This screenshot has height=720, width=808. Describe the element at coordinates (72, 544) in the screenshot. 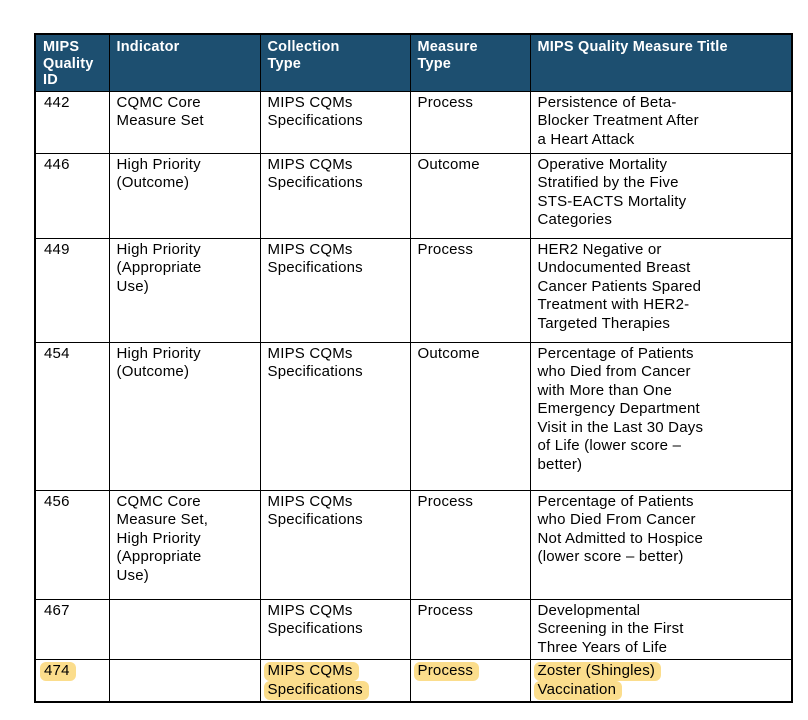

I see `cell-mips-id: 456` at that location.